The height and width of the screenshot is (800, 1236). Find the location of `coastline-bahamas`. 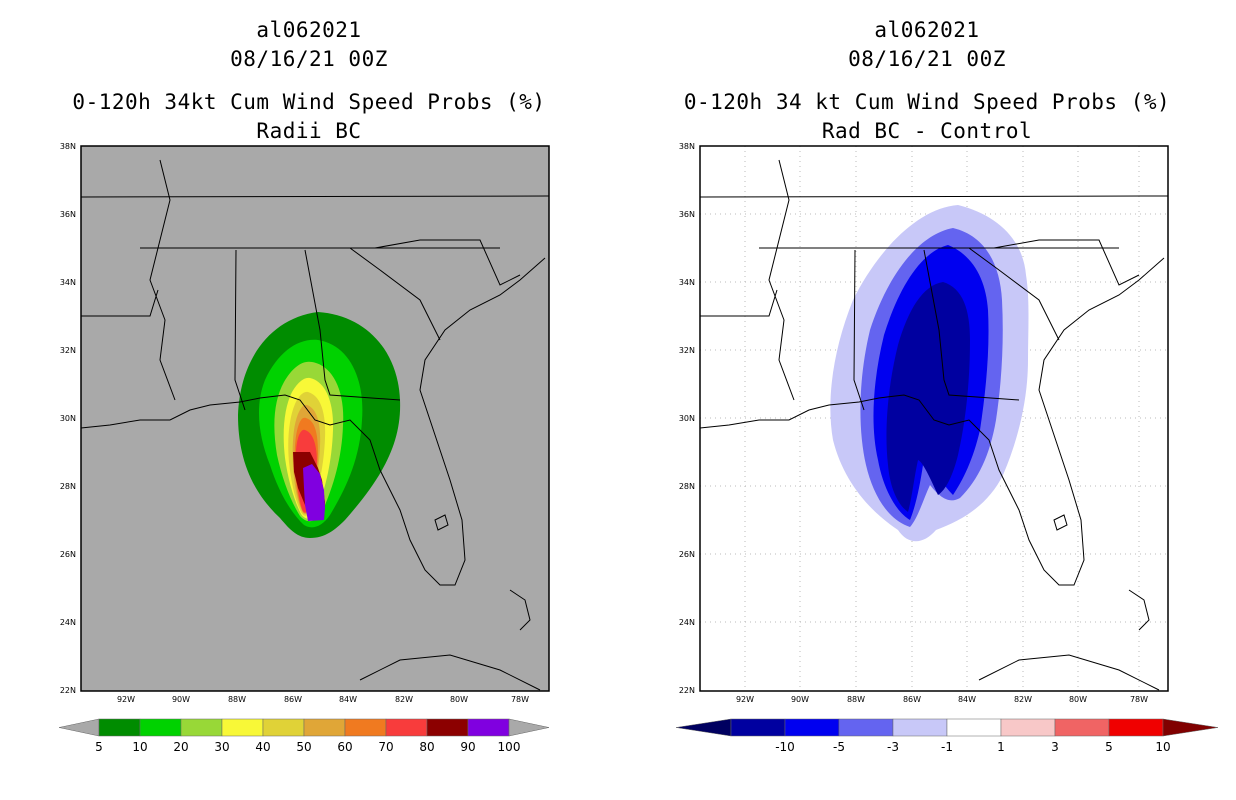

coastline-bahamas is located at coordinates (520, 610).